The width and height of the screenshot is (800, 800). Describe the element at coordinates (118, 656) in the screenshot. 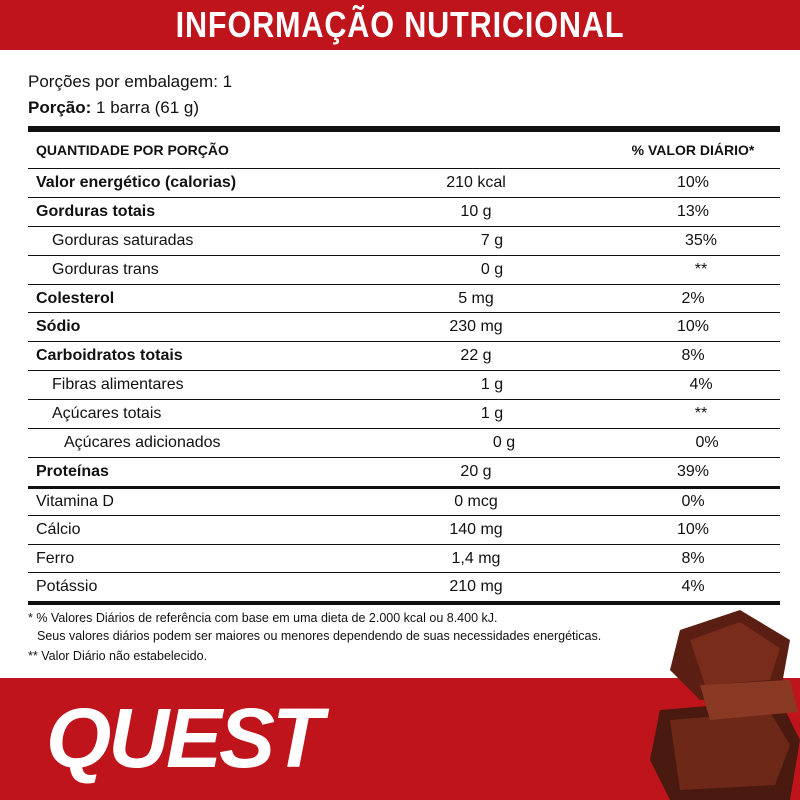

I see `footnote: ** Valor Diário não estabelecido.` at that location.